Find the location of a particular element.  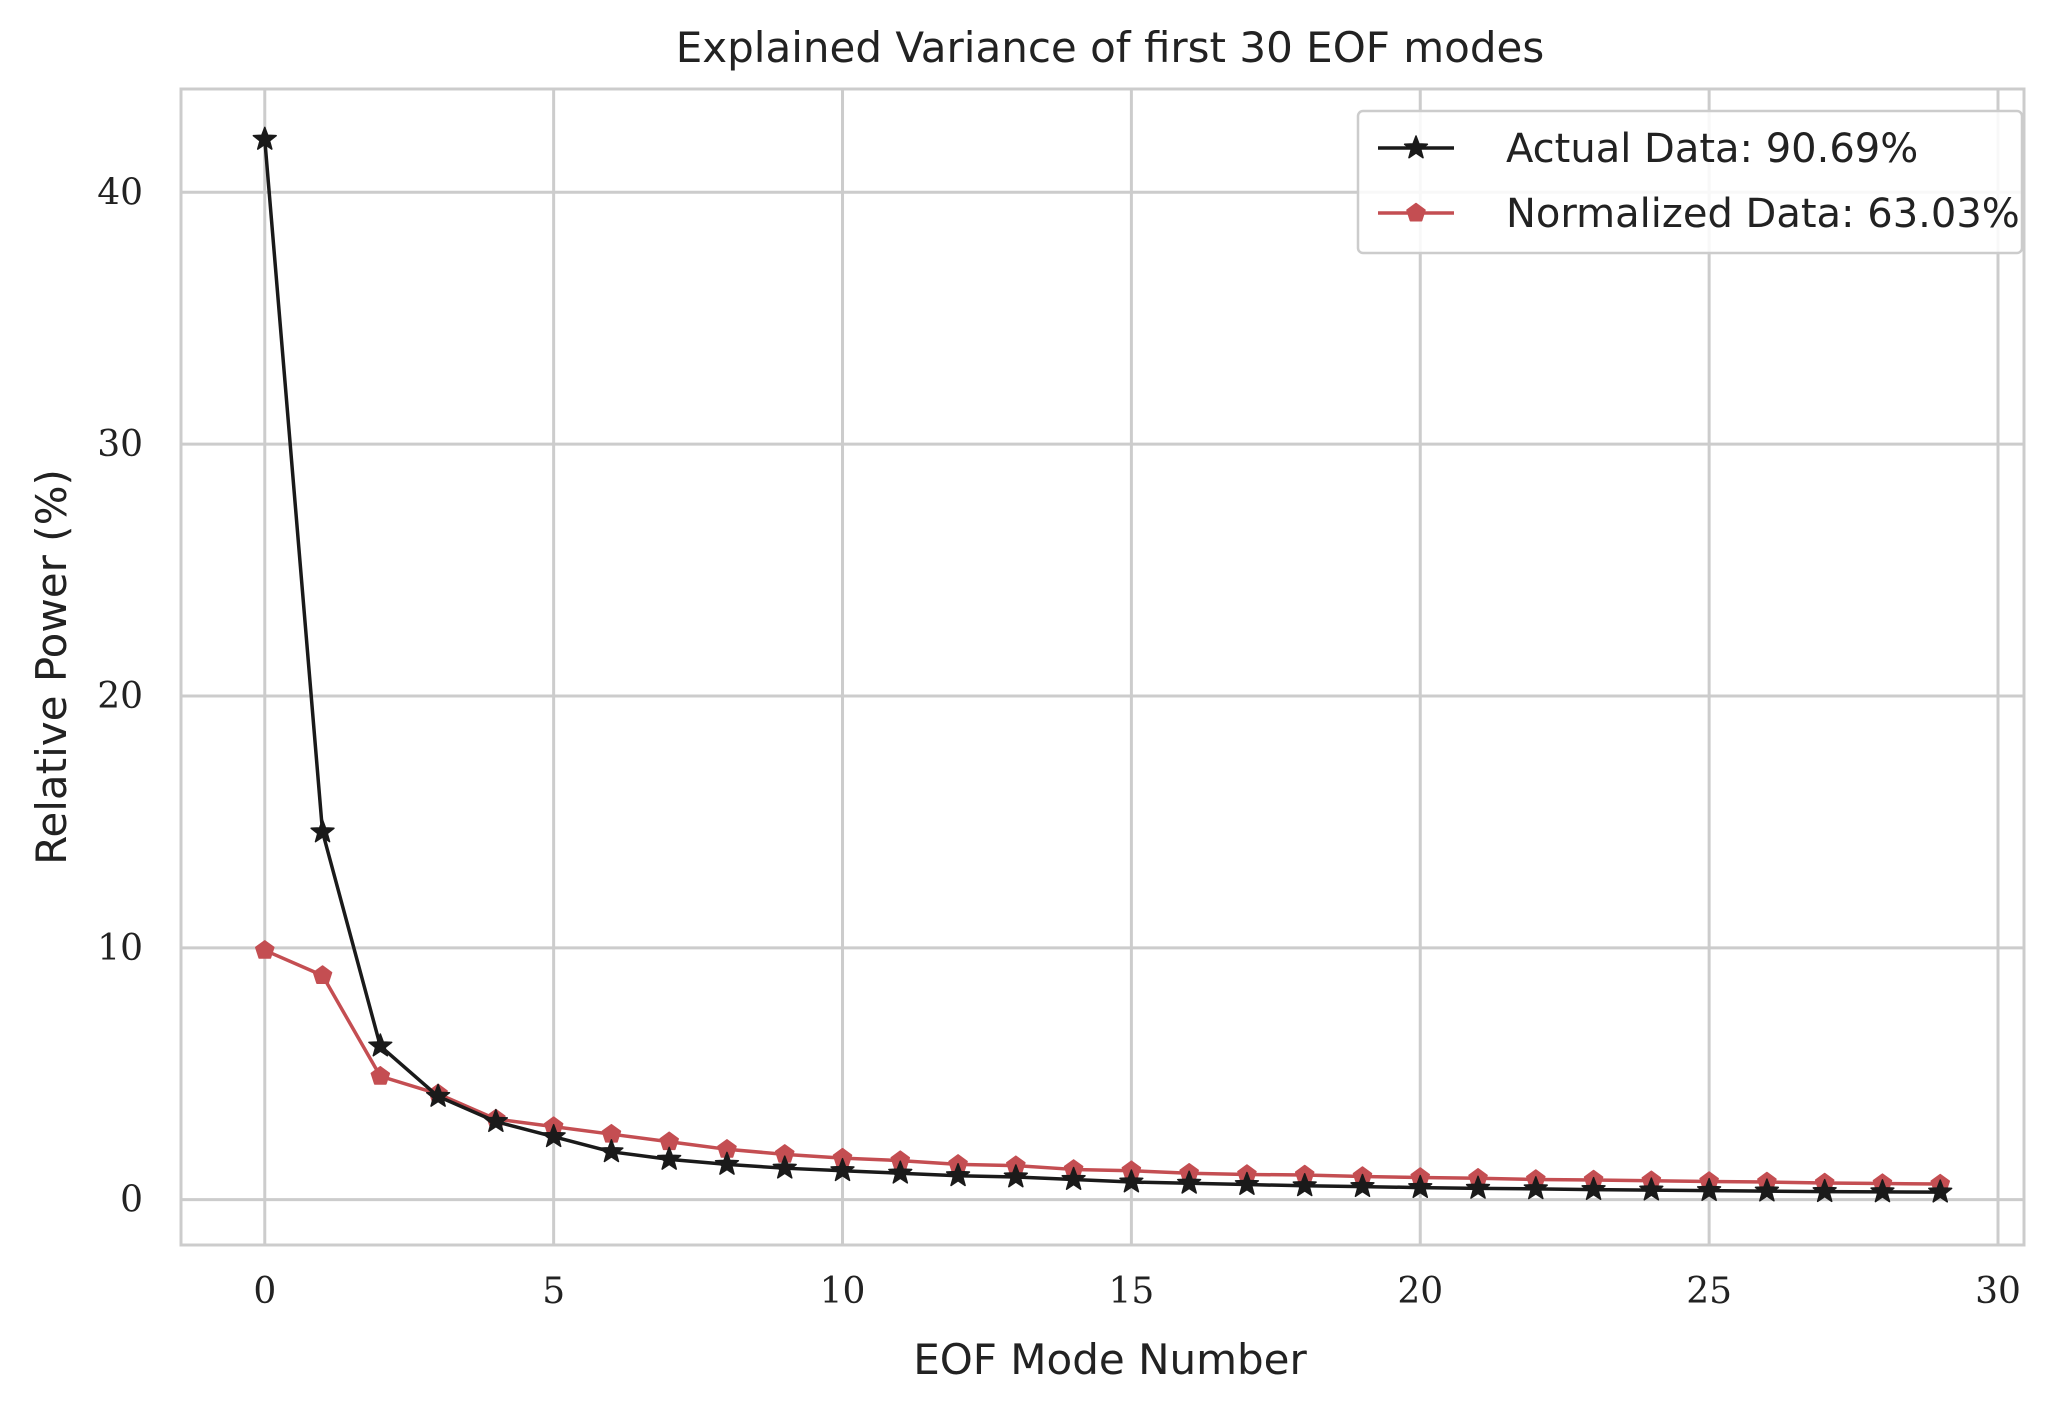

x-tick-label: 20 is located at coordinates (1420, 1291).